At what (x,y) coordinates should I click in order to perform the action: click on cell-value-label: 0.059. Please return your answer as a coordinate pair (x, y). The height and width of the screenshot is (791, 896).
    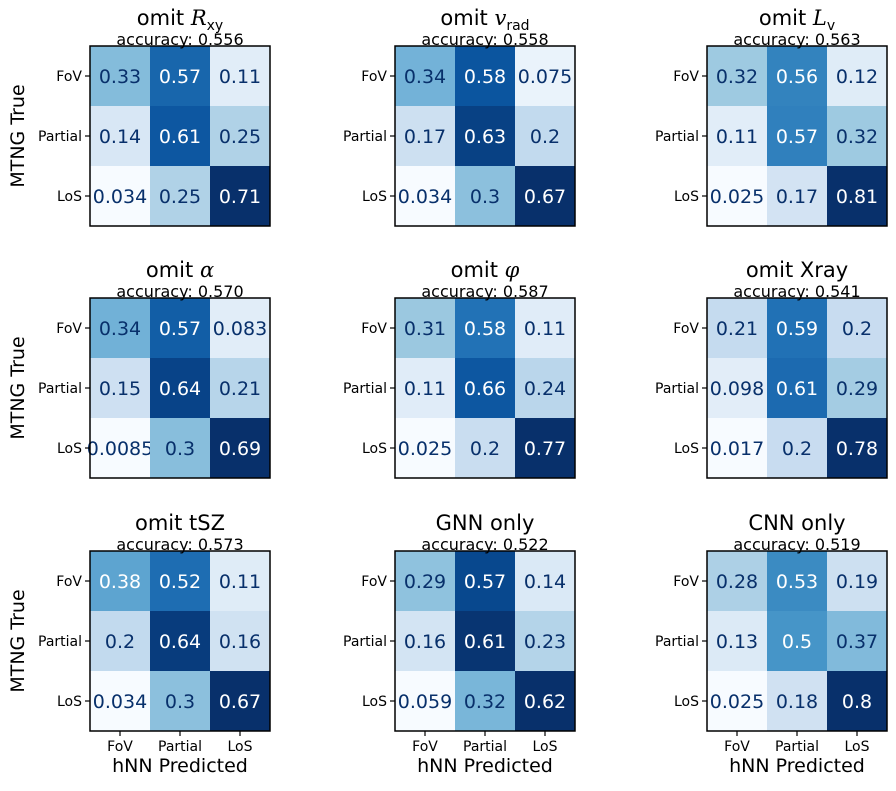
    Looking at the image, I should click on (425, 702).